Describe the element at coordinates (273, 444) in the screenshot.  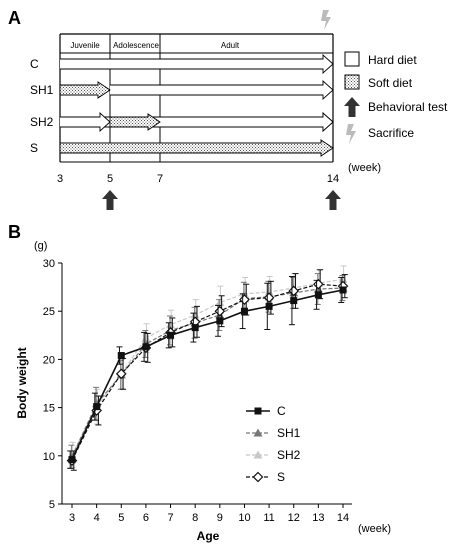
I see `chart-legend: C SH1 SH2 S` at that location.